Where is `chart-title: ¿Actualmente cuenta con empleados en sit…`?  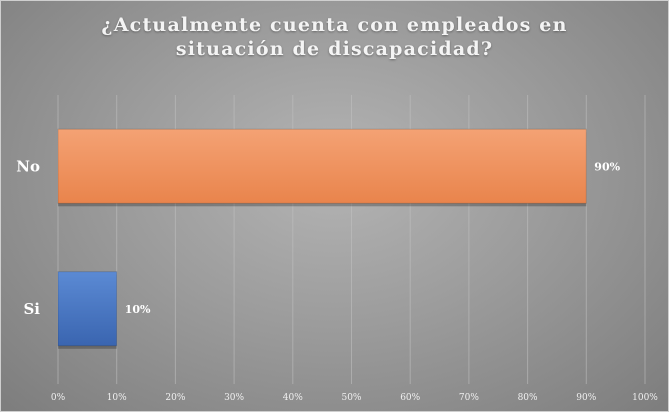 chart-title: ¿Actualmente cuenta con empleados en sit… is located at coordinates (334, 37).